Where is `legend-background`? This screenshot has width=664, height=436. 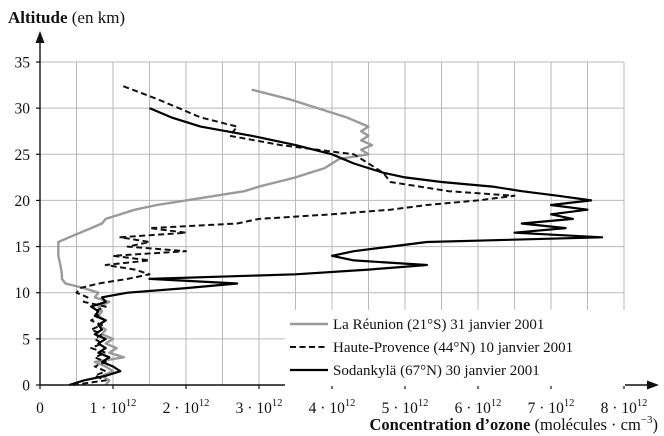 legend-background is located at coordinates (455, 348).